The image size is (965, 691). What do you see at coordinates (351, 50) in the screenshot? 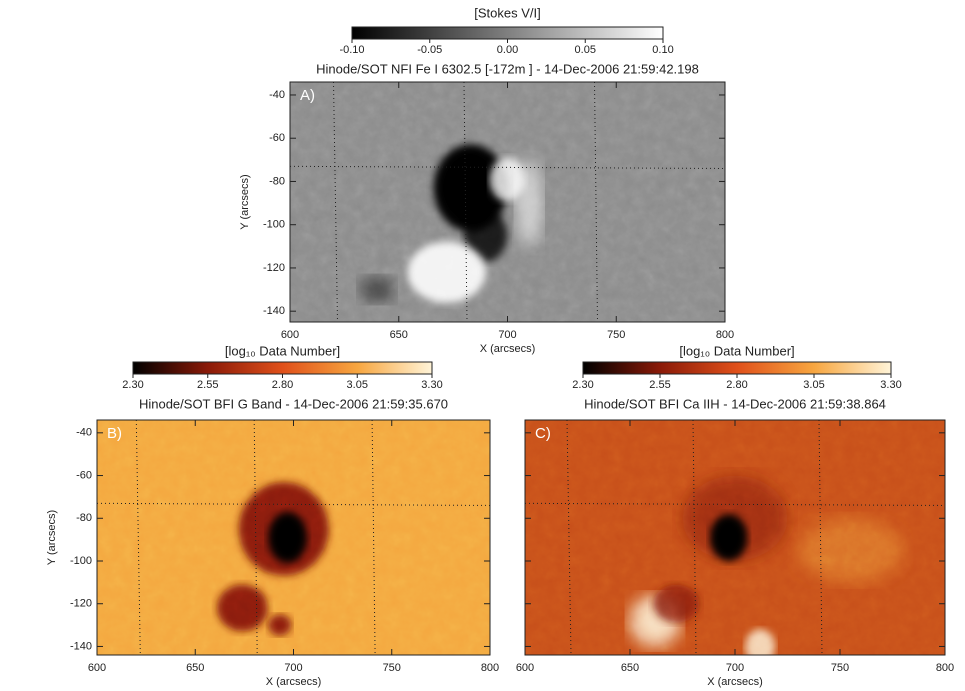
I see `colorbar-tick-label: -0.10` at bounding box center [351, 50].